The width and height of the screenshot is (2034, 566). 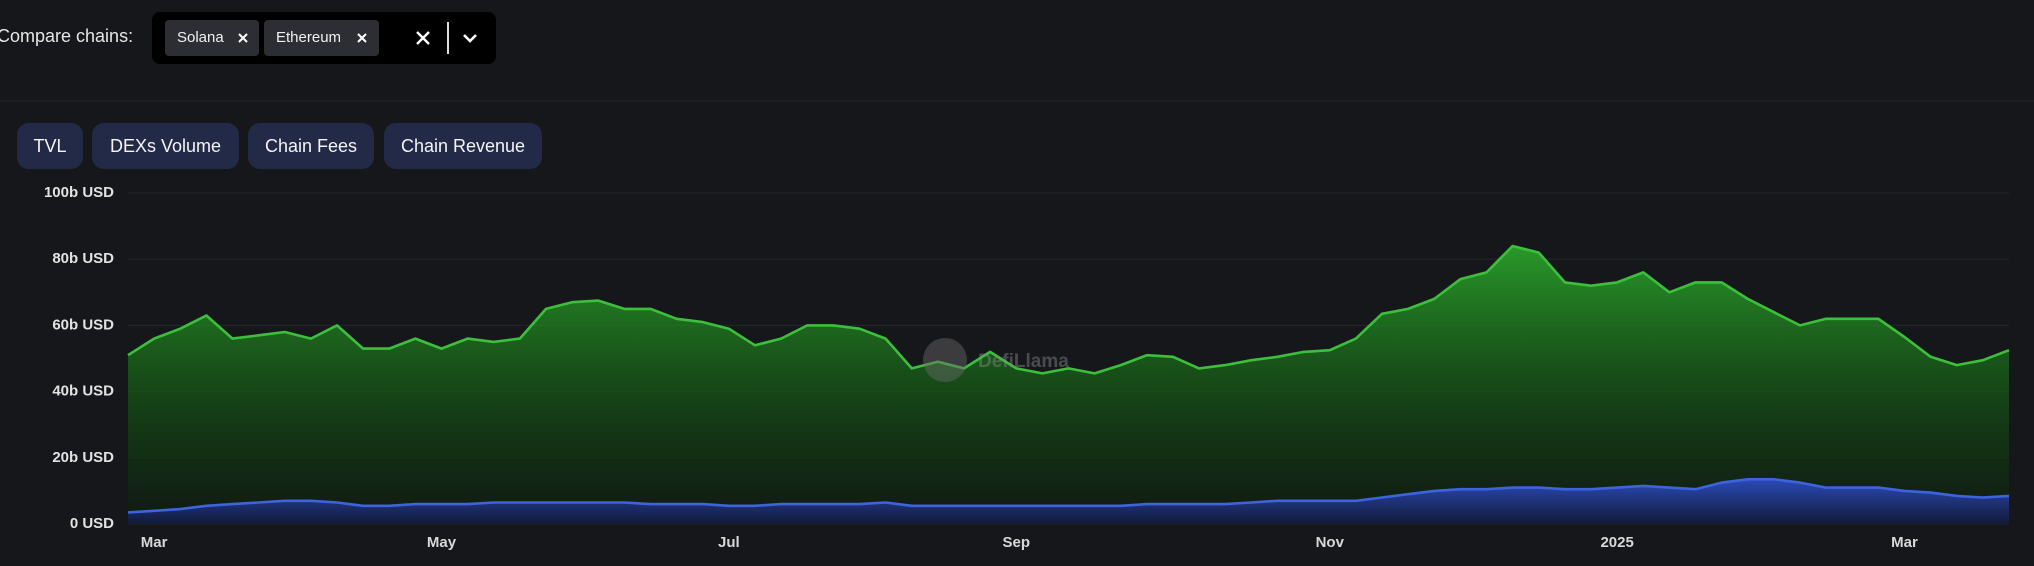 I want to click on x-tick-label: Sep, so click(x=1016, y=542).